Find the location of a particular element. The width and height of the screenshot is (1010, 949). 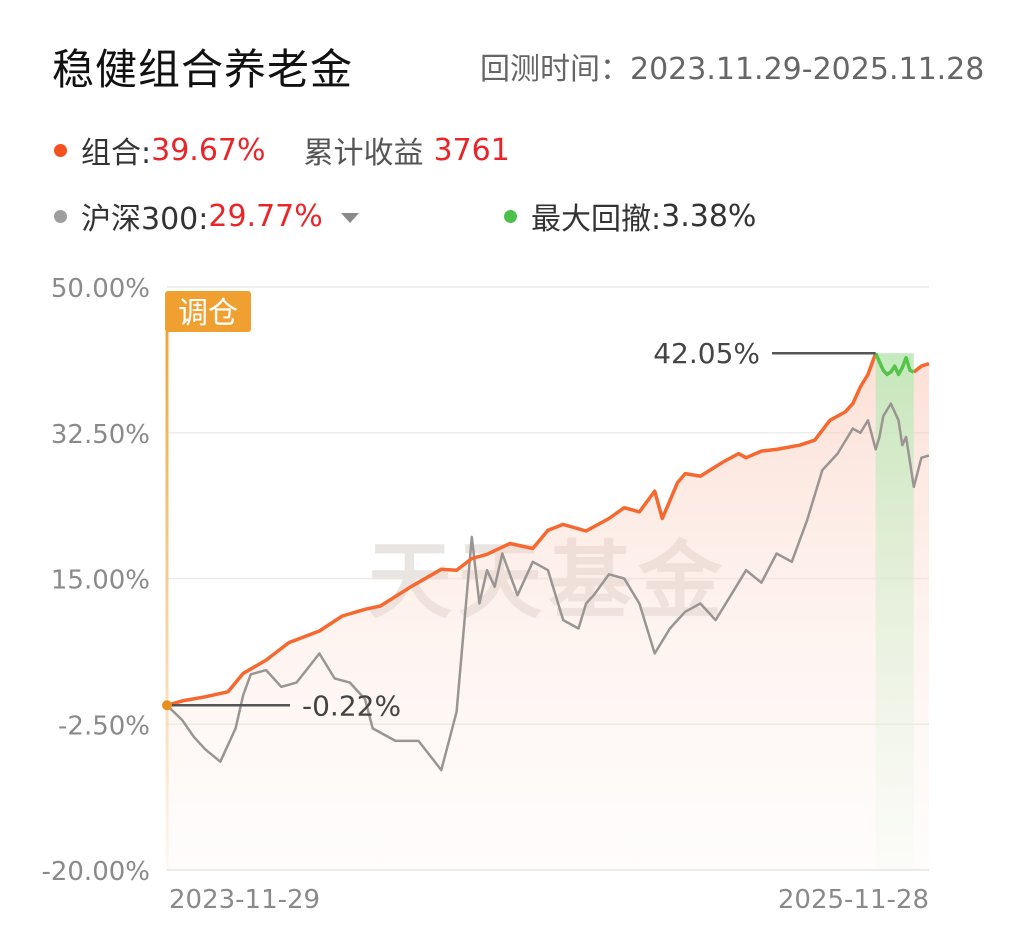

y-tick-label: -2.50% is located at coordinates (104, 726).